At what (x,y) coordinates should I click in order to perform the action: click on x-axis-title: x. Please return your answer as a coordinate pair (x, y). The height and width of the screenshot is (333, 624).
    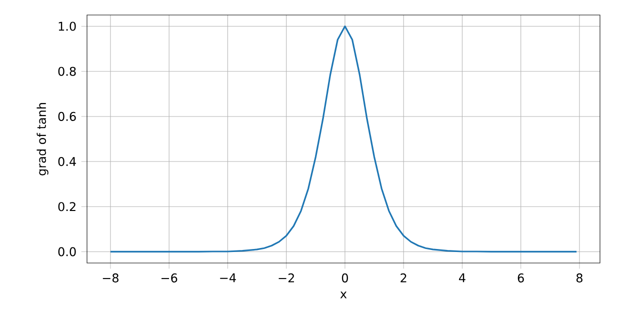
    Looking at the image, I should click on (343, 295).